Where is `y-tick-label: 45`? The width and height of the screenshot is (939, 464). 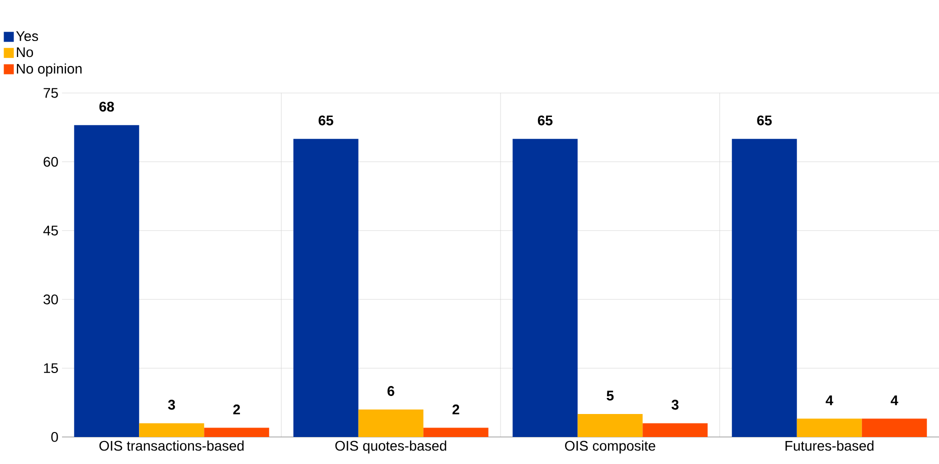
y-tick-label: 45 is located at coordinates (50, 231).